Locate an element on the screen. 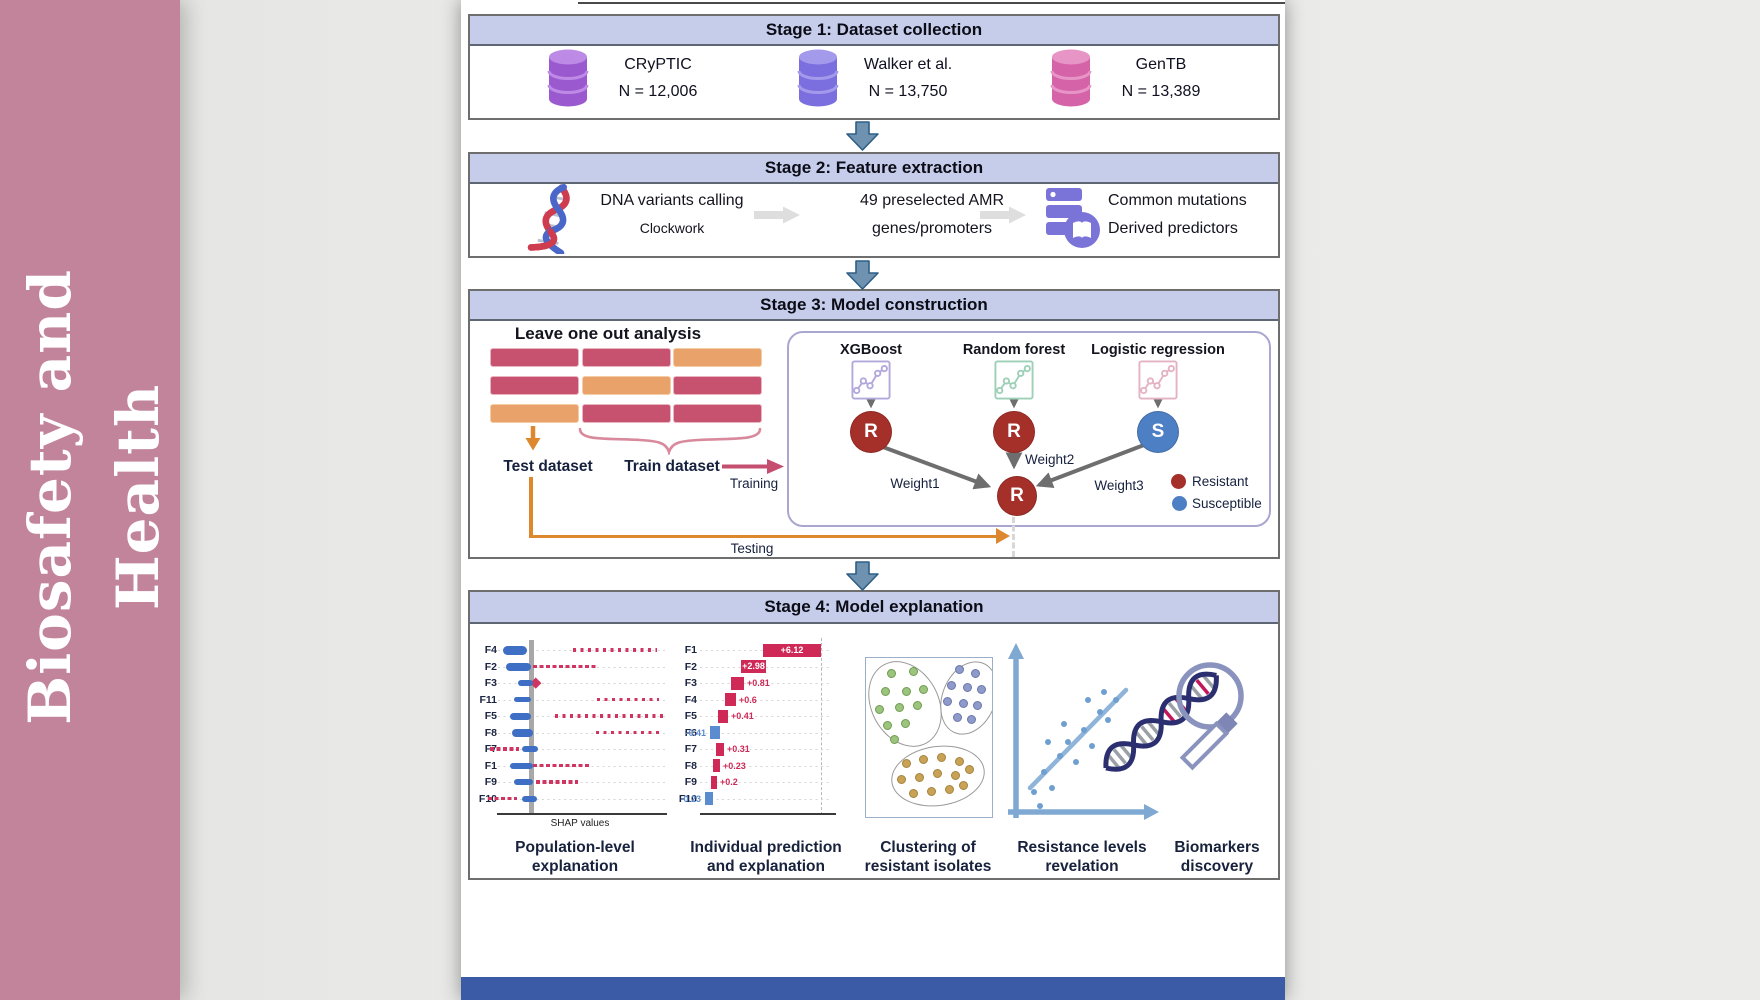 This screenshot has width=1760, height=1000. dataset-name: CRyPTIC is located at coordinates (658, 64).